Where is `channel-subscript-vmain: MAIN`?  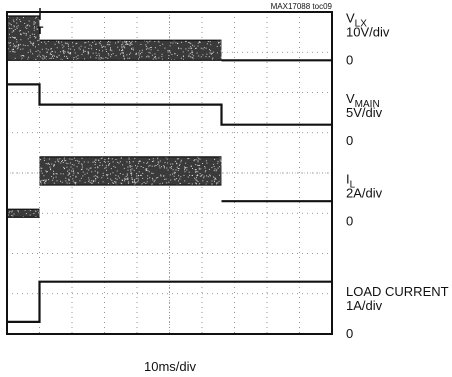
channel-subscript-vmain: MAIN is located at coordinates (367, 104).